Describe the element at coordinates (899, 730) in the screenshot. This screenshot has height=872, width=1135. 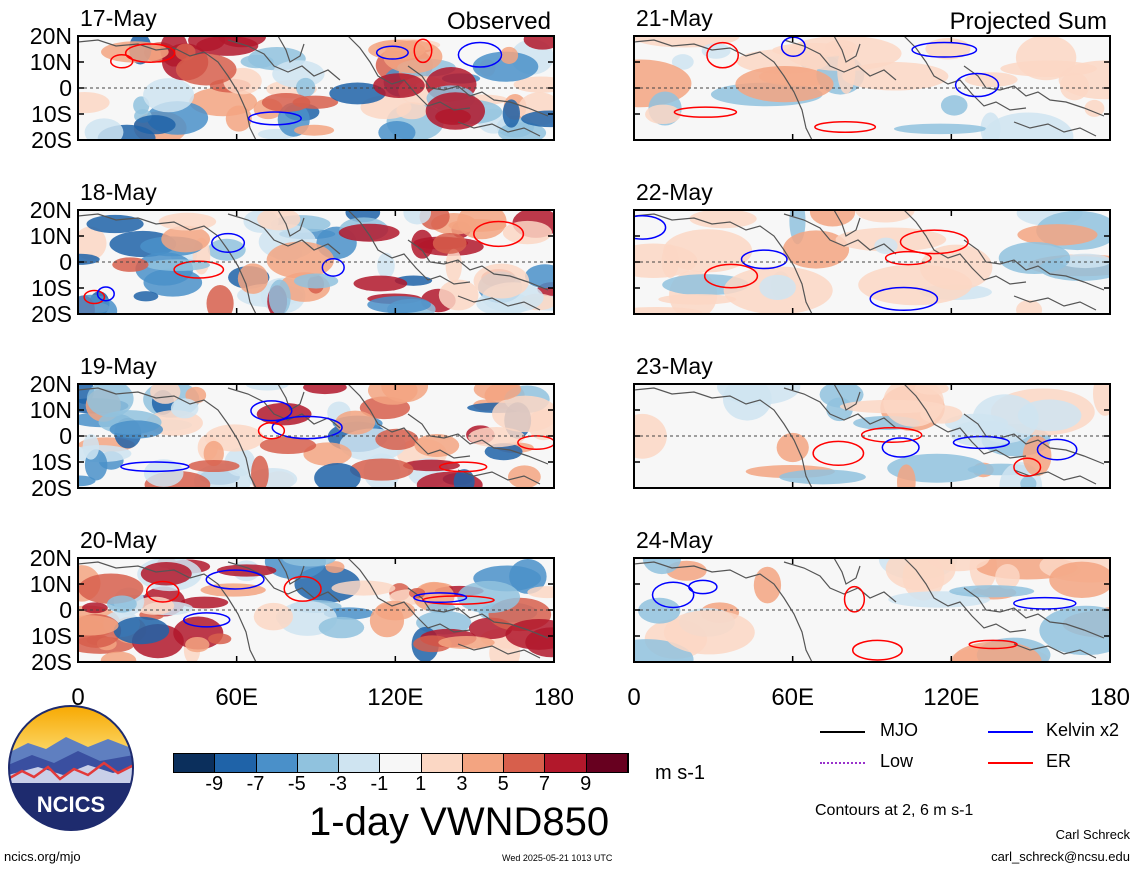
I see `legend-mjo-label: MJO` at that location.